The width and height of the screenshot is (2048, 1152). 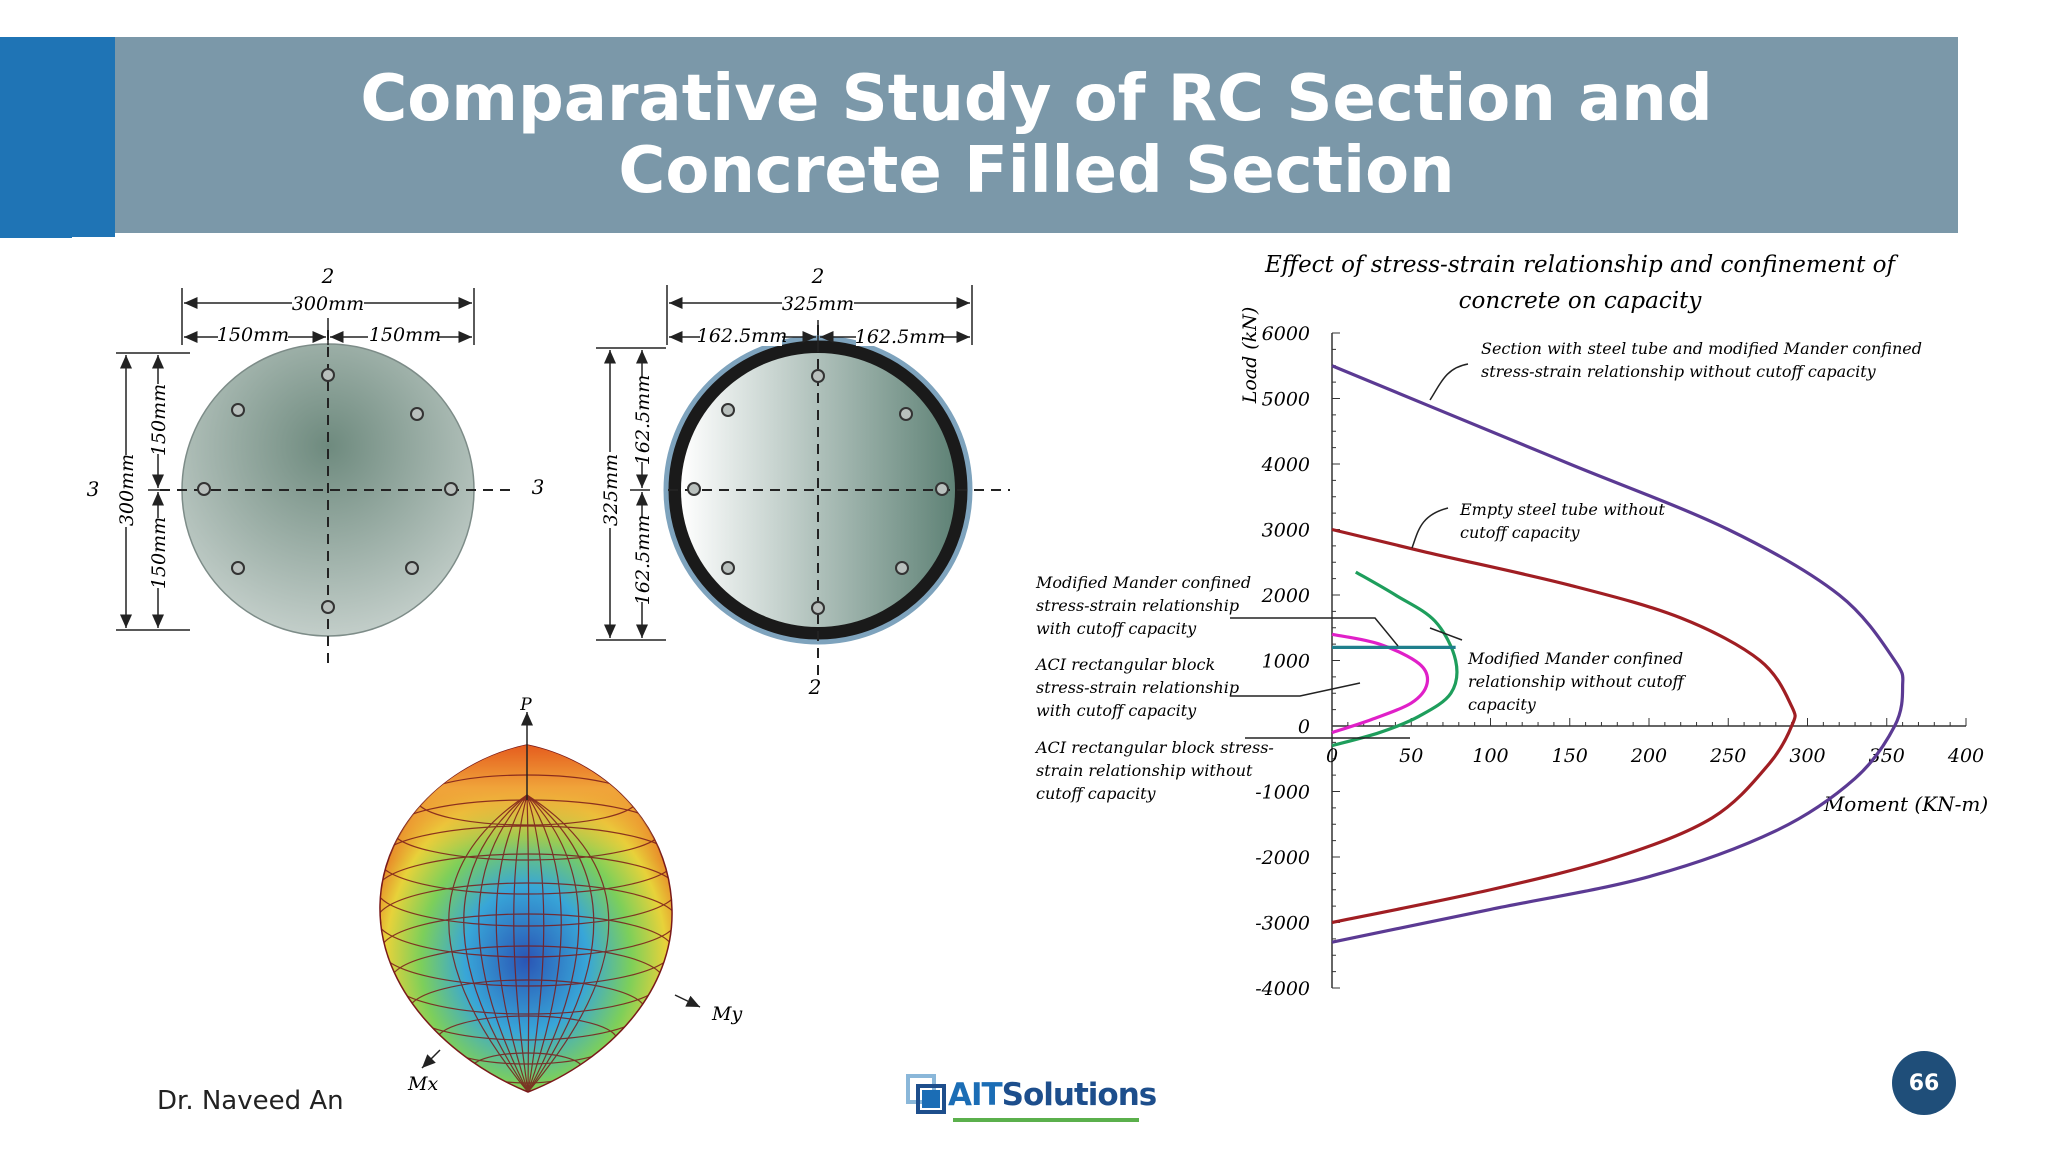 What do you see at coordinates (1502, 704) in the screenshot?
I see `annotation-mander-nocutoff-3: capacity` at bounding box center [1502, 704].